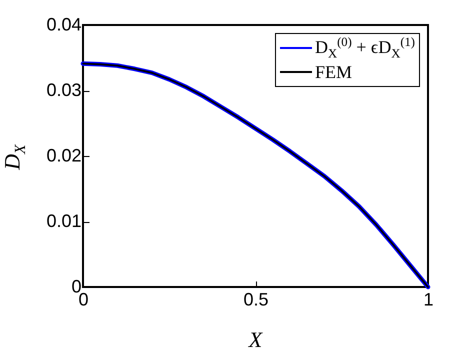 Image resolution: width=474 pixels, height=355 pixels. I want to click on y-tick-label: 0.04, so click(64, 24).